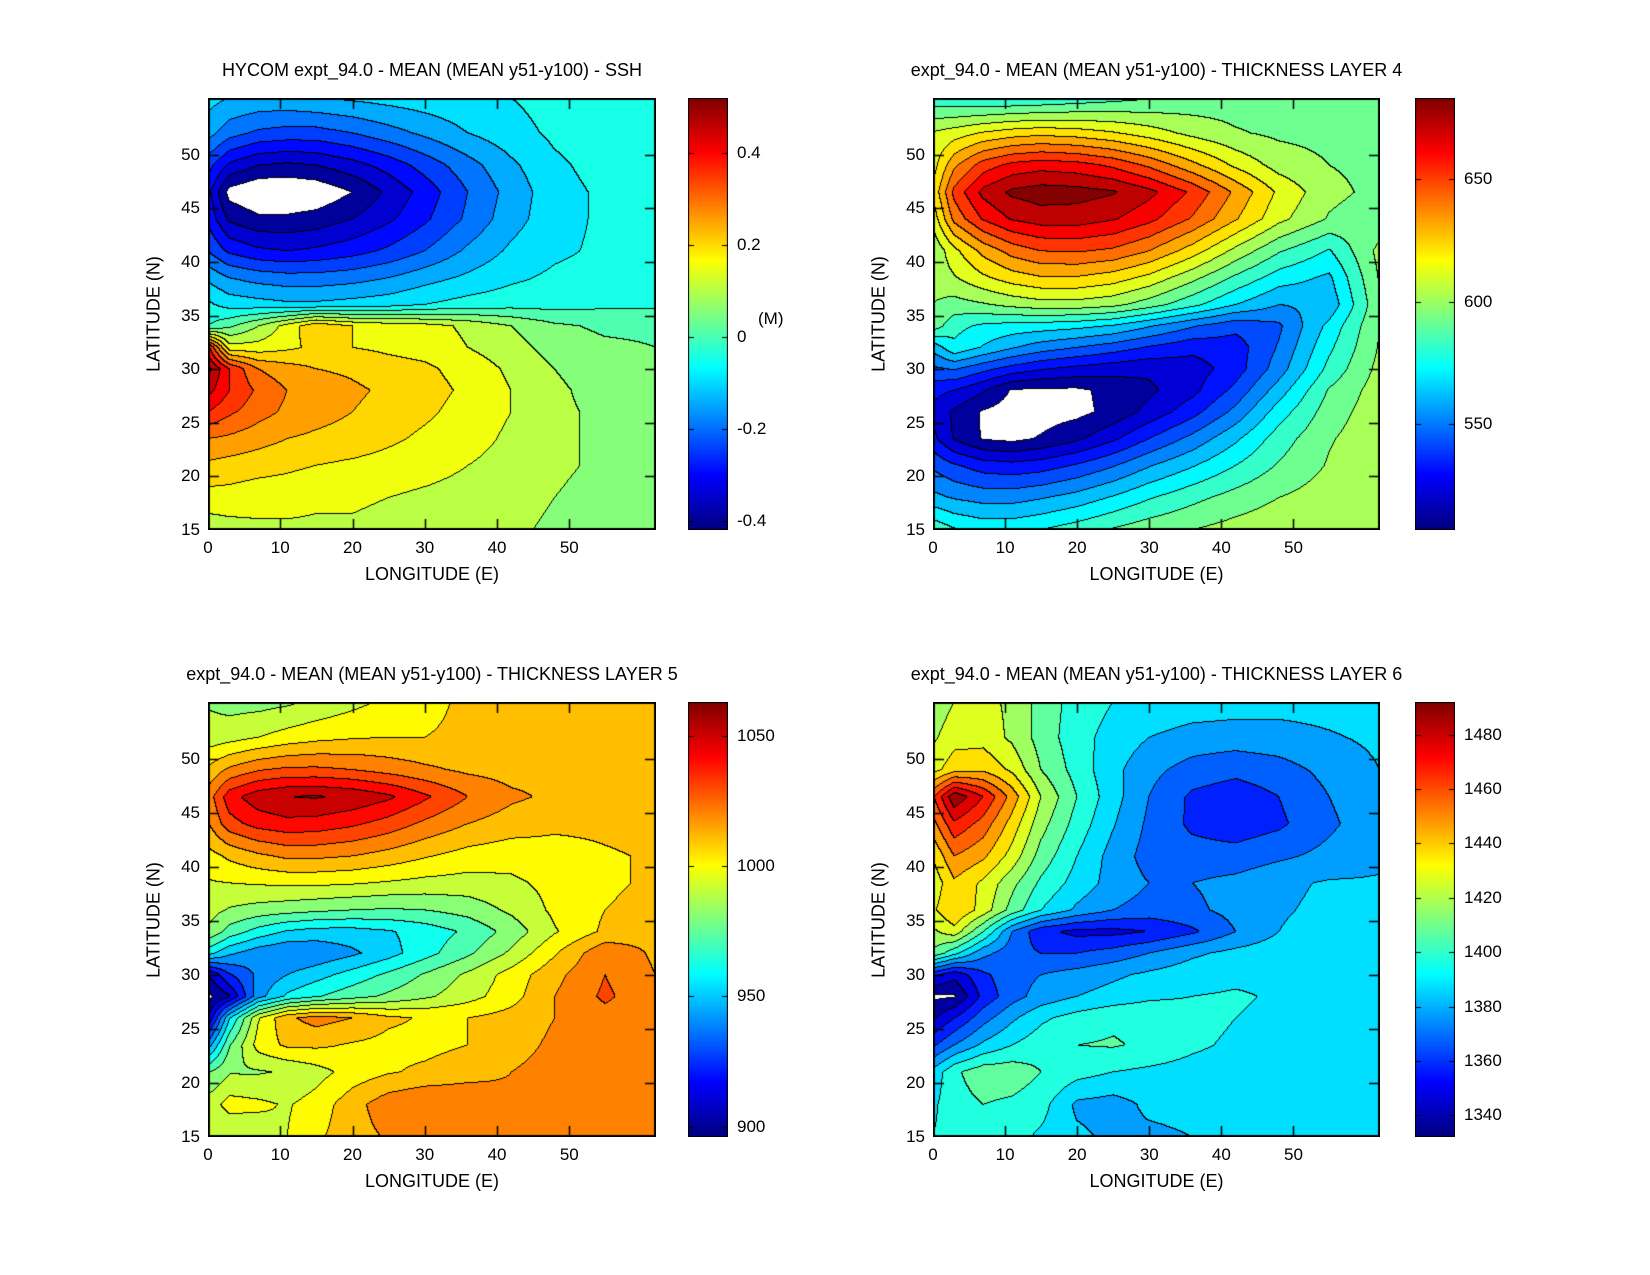  What do you see at coordinates (771, 318) in the screenshot?
I see `colorbar-unit-label: (M)` at bounding box center [771, 318].